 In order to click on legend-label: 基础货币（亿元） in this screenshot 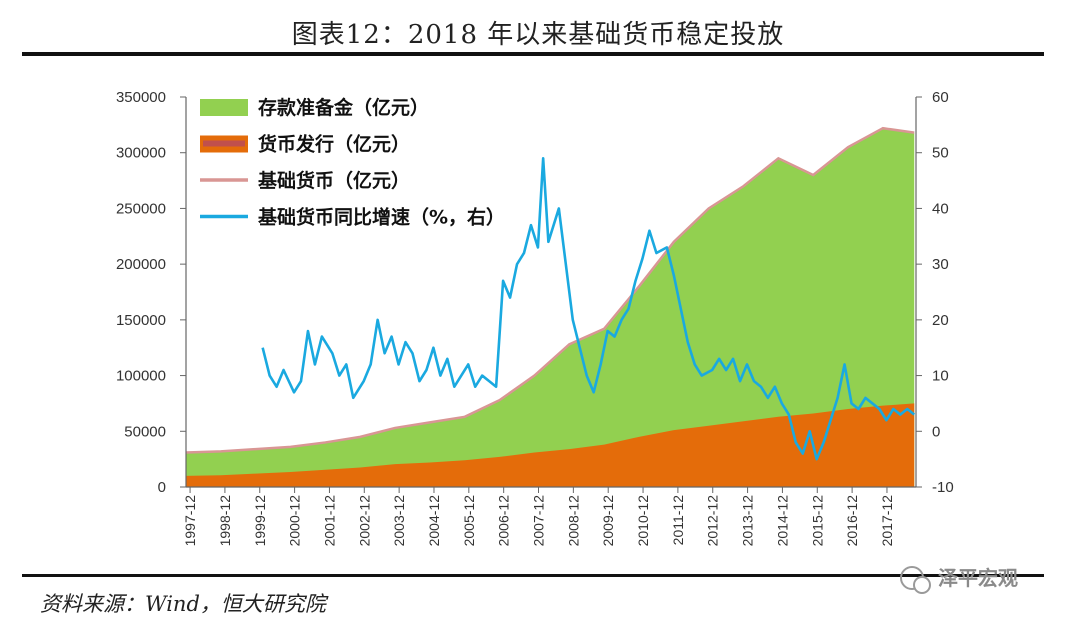, I will do `click(333, 180)`.